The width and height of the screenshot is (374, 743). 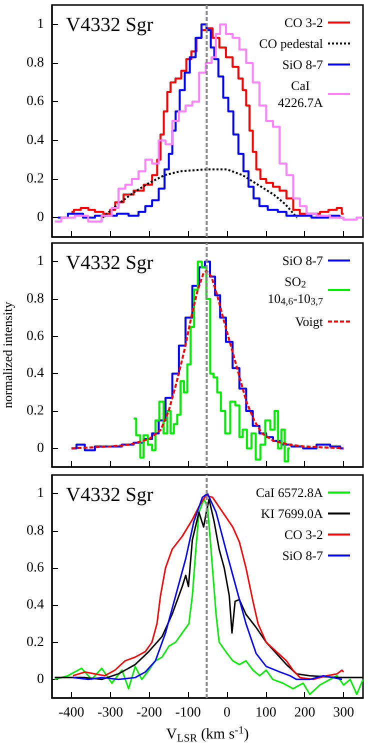 I want to click on y-axis-title: normalized intensity, so click(x=7, y=354).